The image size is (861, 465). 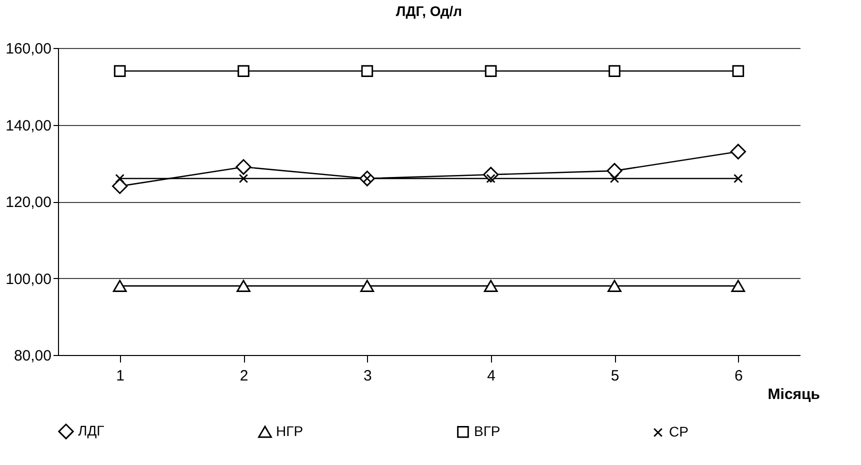 What do you see at coordinates (678, 432) in the screenshot?
I see `legend-label: СР` at bounding box center [678, 432].